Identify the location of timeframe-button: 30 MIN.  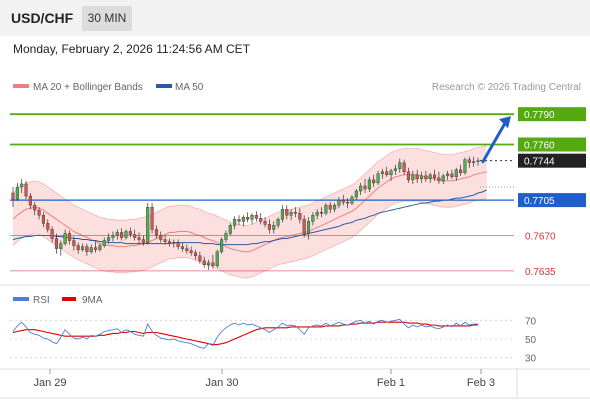
(107, 18).